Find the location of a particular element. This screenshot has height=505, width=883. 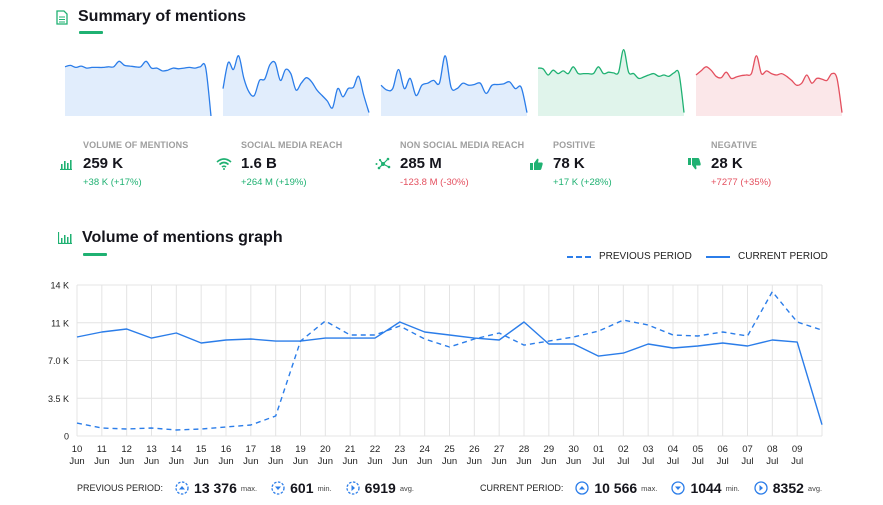

x-tick-day: 01 is located at coordinates (598, 449).